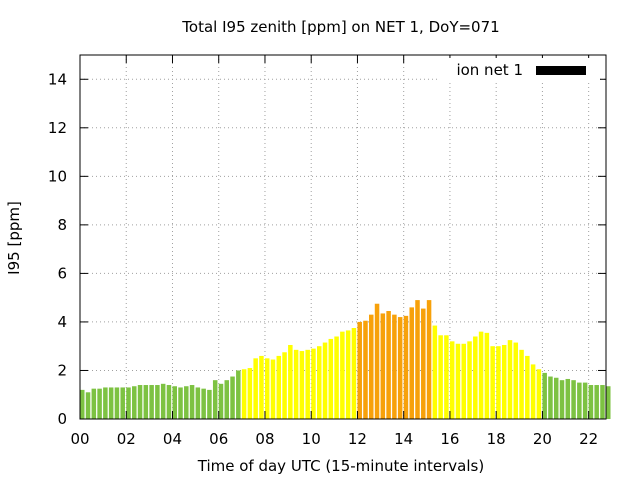 The height and width of the screenshot is (480, 640). What do you see at coordinates (264, 439) in the screenshot?
I see `x-tick-label: 08` at bounding box center [264, 439].